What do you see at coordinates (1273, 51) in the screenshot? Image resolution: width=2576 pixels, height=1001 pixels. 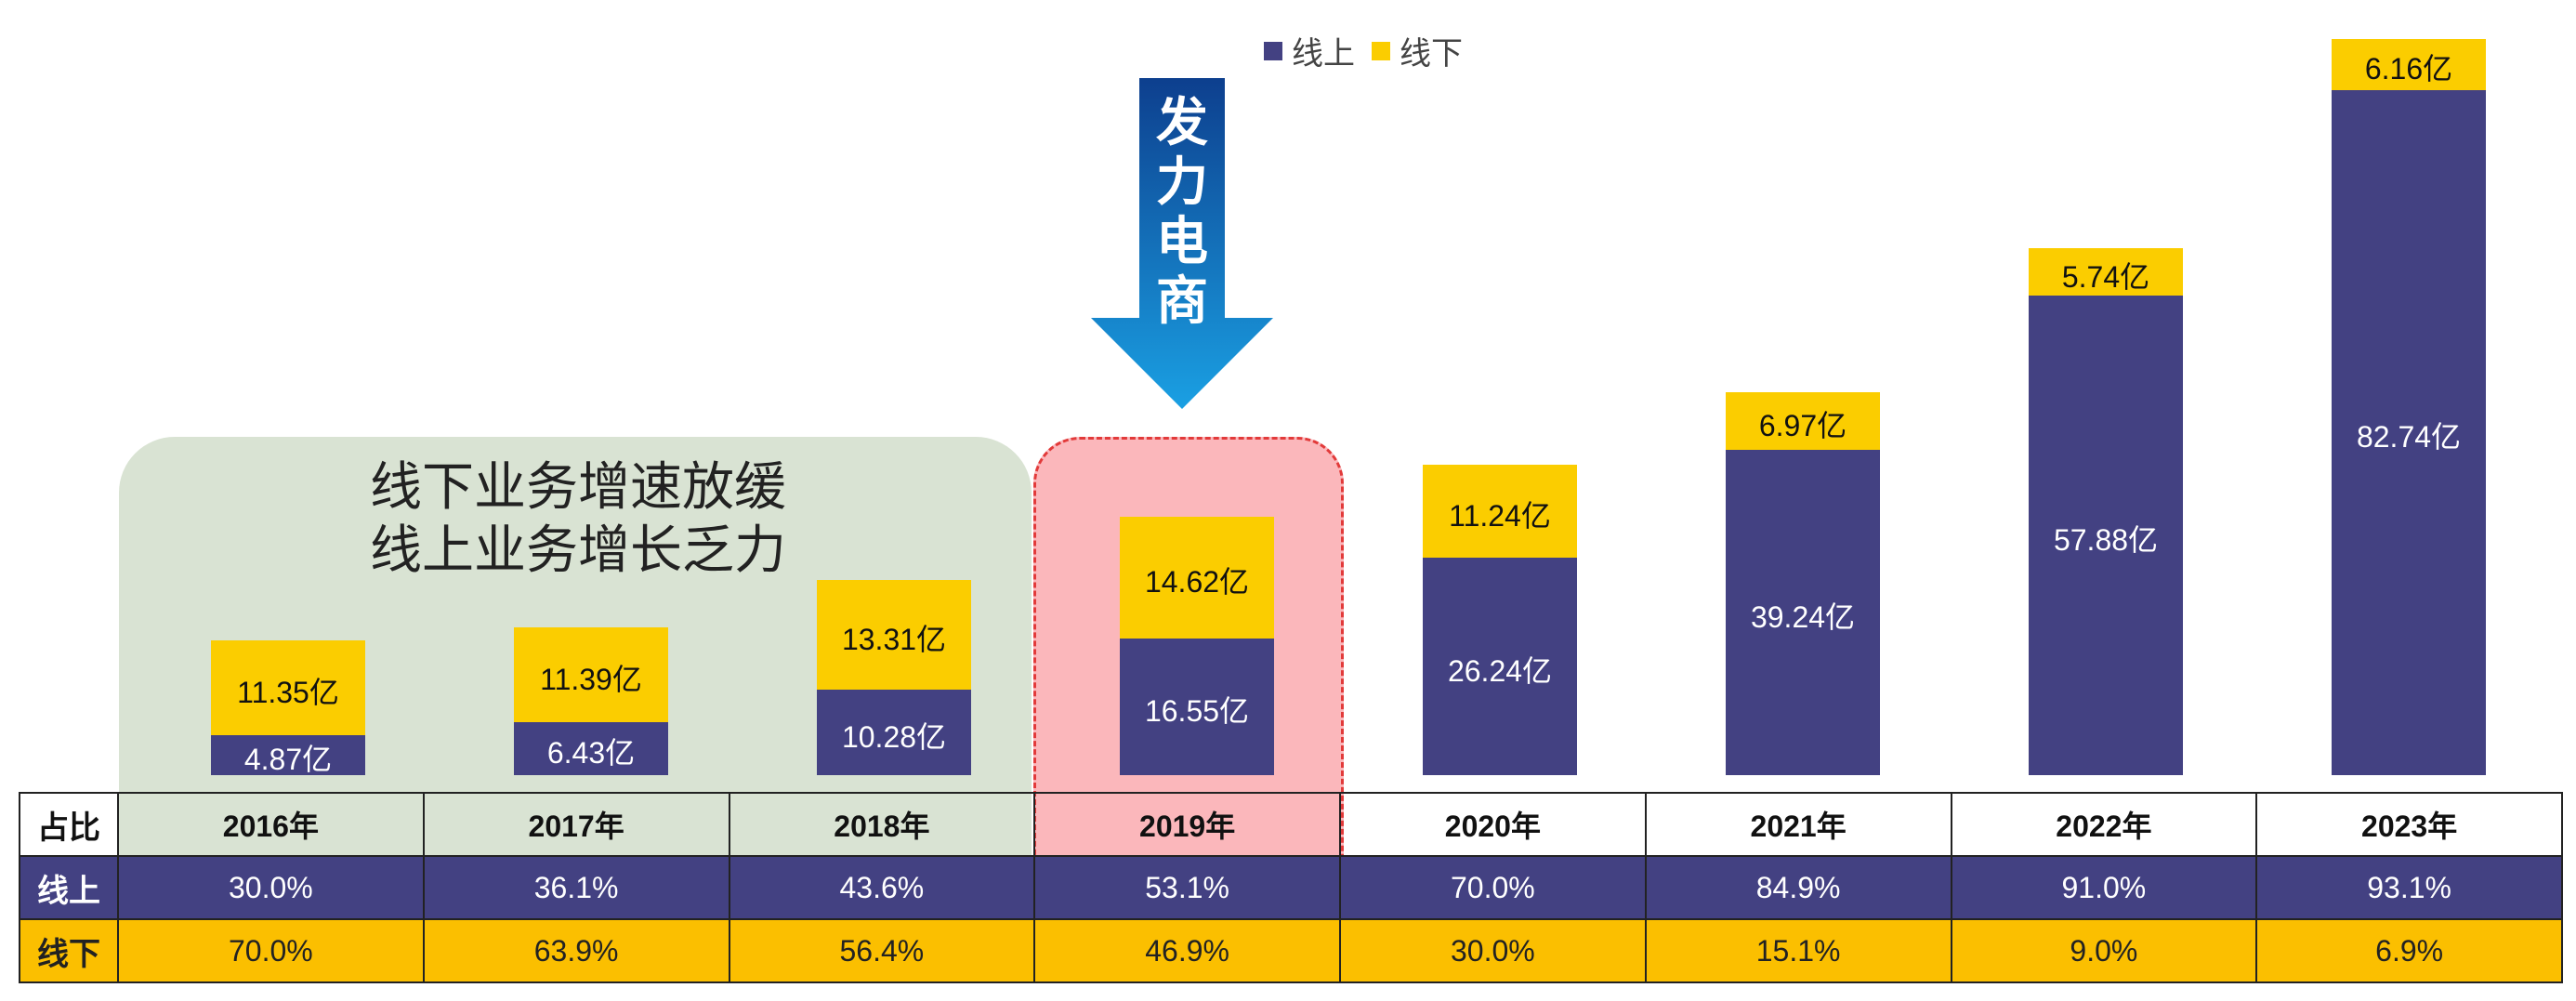 I see `legend-swatch-online` at bounding box center [1273, 51].